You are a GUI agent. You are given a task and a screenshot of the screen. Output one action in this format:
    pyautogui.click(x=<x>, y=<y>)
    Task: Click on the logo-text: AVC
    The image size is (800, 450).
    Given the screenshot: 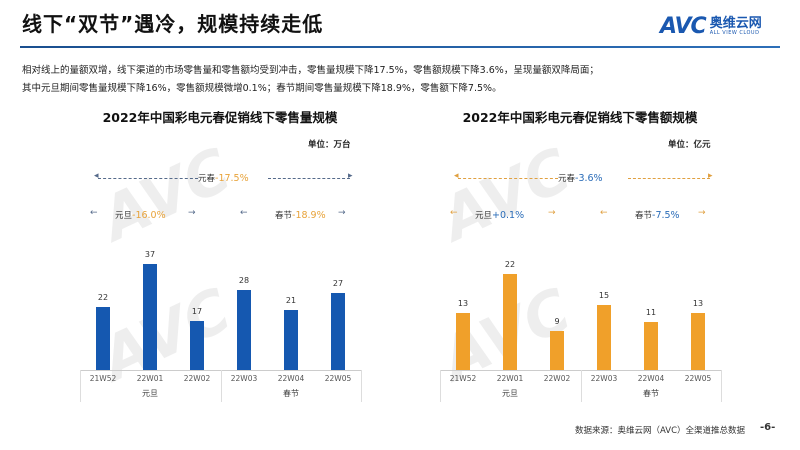 What is the action you would take?
    pyautogui.click(x=683, y=26)
    